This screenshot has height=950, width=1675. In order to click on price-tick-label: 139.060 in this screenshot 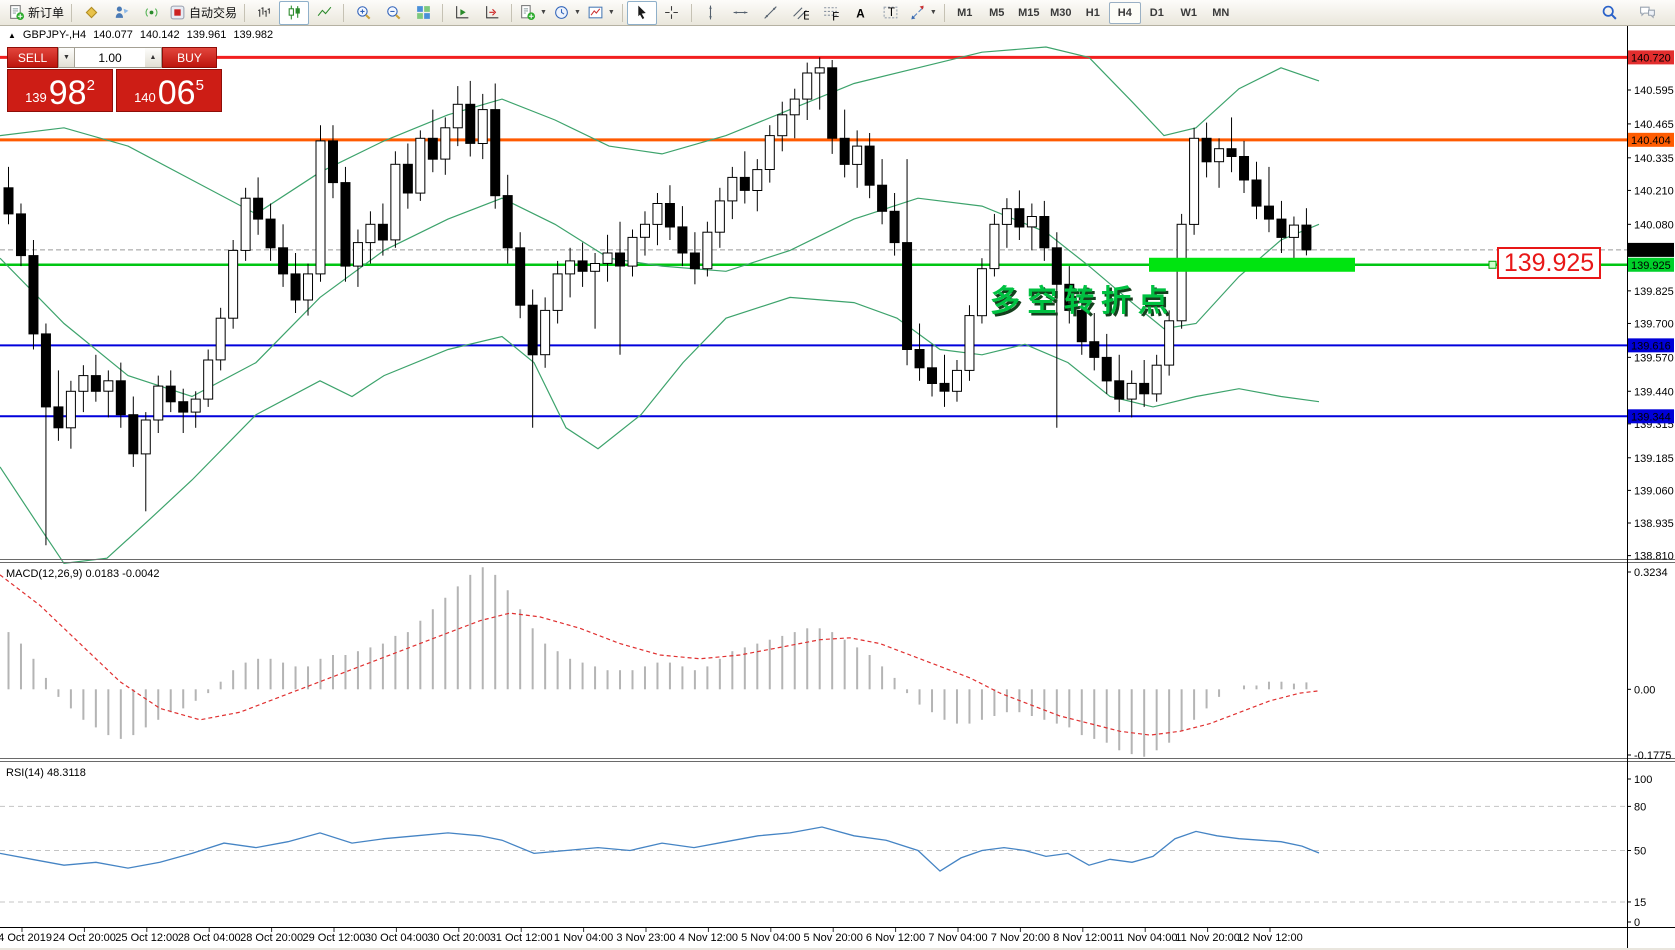, I will do `click(1654, 491)`.